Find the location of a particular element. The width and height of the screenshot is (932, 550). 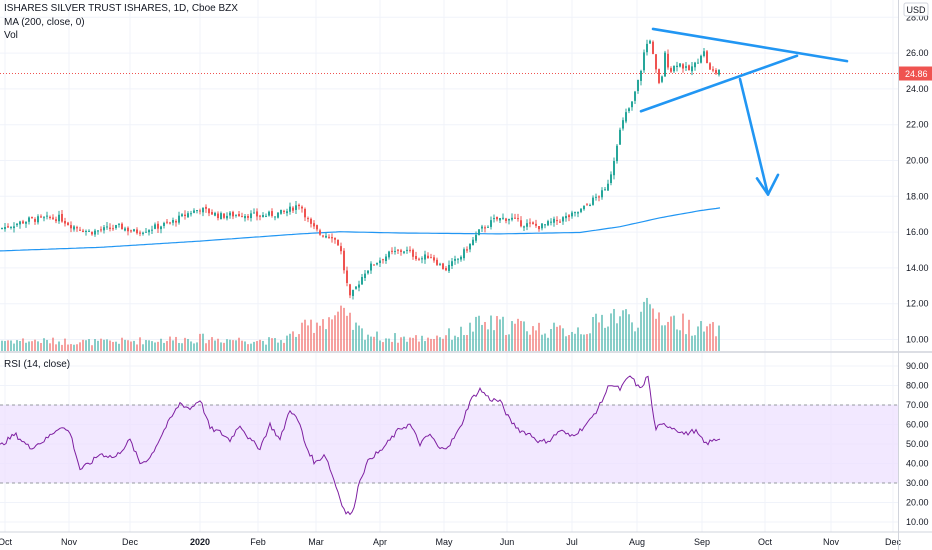

triangle-upper-trendline is located at coordinates (750, 45).